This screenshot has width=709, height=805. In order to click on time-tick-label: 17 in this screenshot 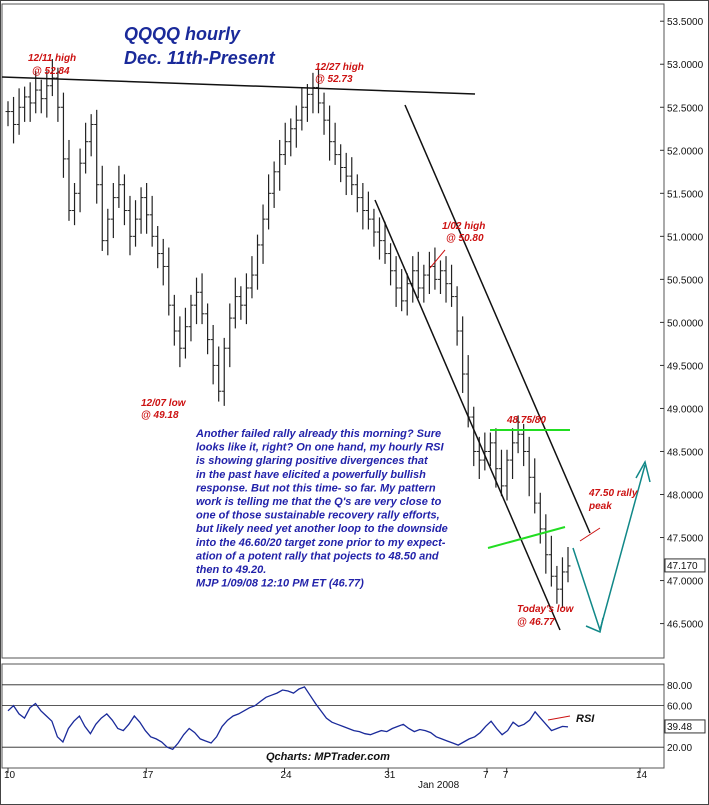, I will do `click(148, 775)`.